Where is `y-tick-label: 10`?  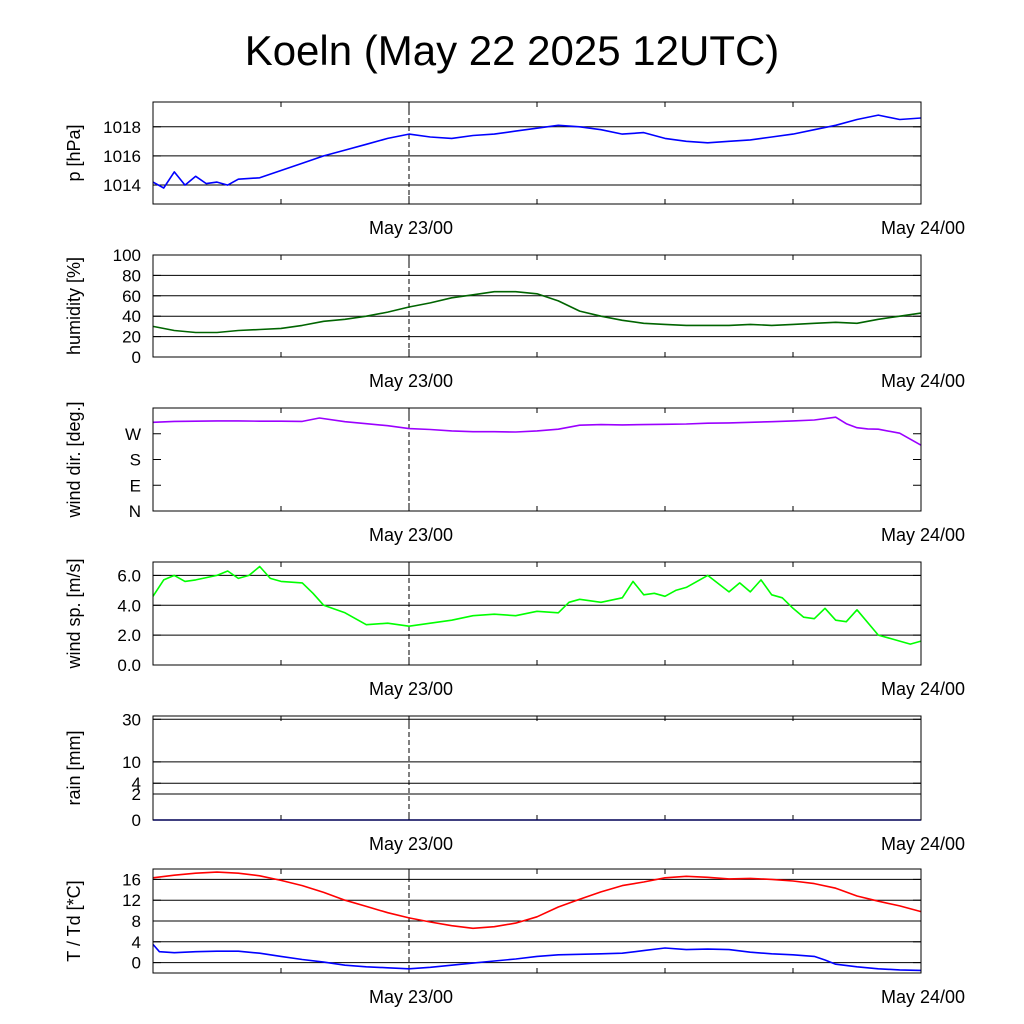 y-tick-label: 10 is located at coordinates (131, 762).